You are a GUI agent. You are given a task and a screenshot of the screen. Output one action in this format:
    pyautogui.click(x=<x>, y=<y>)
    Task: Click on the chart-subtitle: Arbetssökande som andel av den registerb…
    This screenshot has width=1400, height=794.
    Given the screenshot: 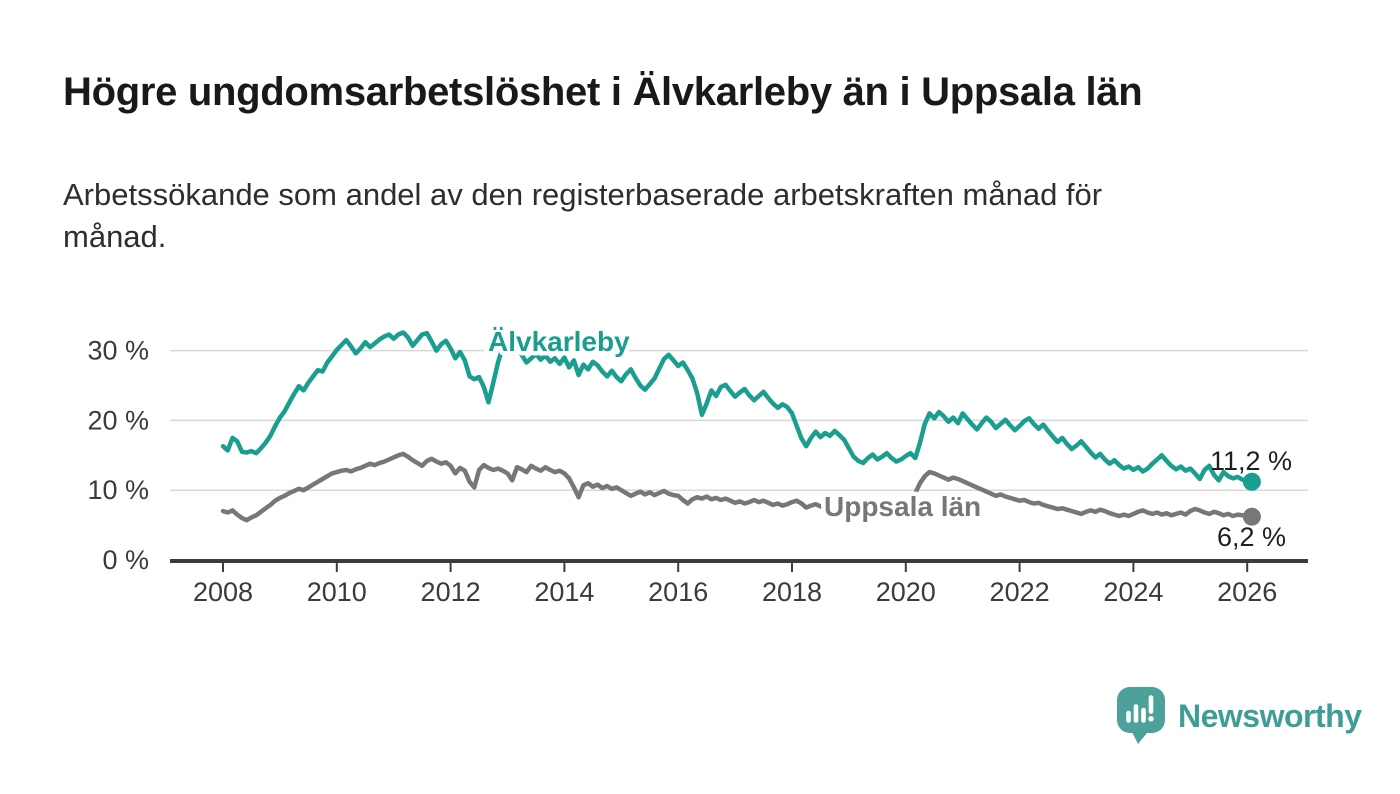 What is the action you would take?
    pyautogui.click(x=583, y=215)
    